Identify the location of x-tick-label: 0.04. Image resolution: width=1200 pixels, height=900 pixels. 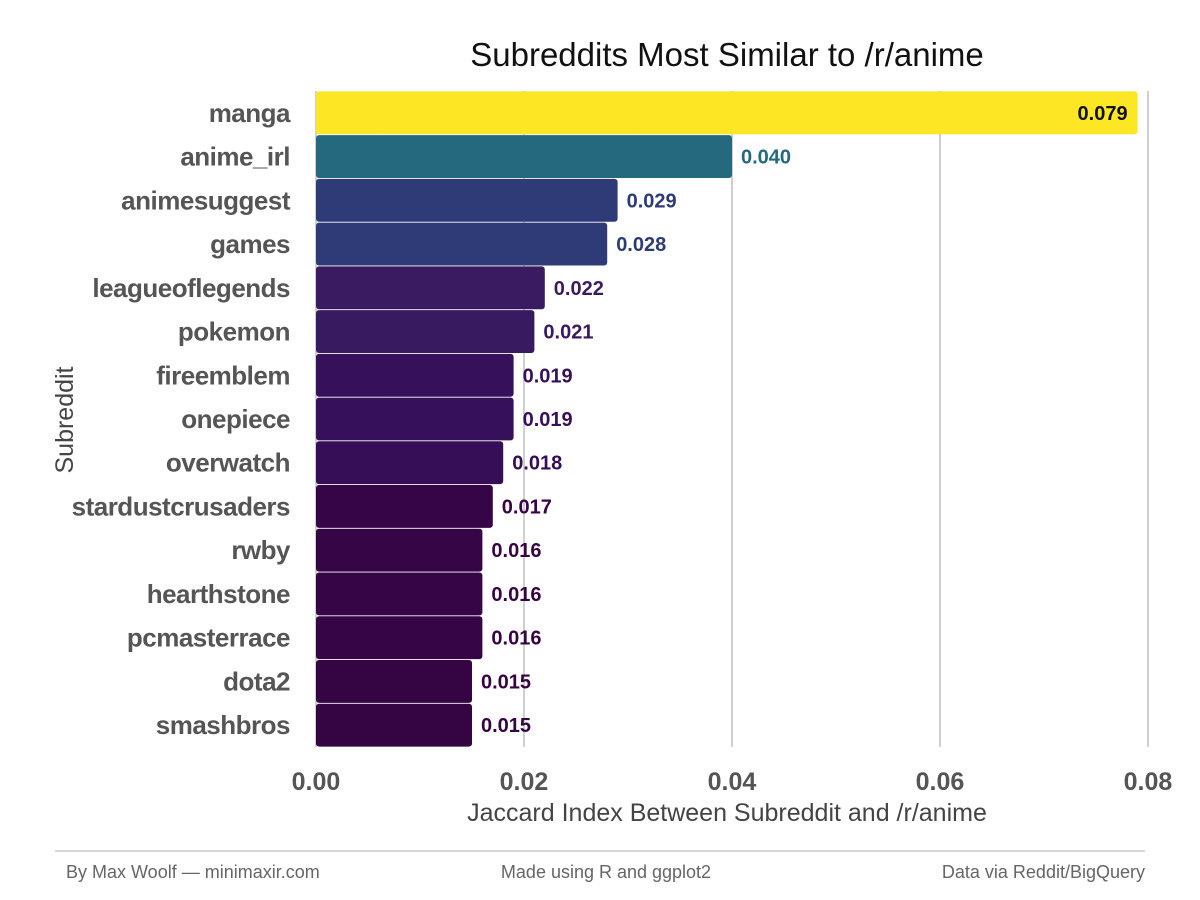
(732, 782).